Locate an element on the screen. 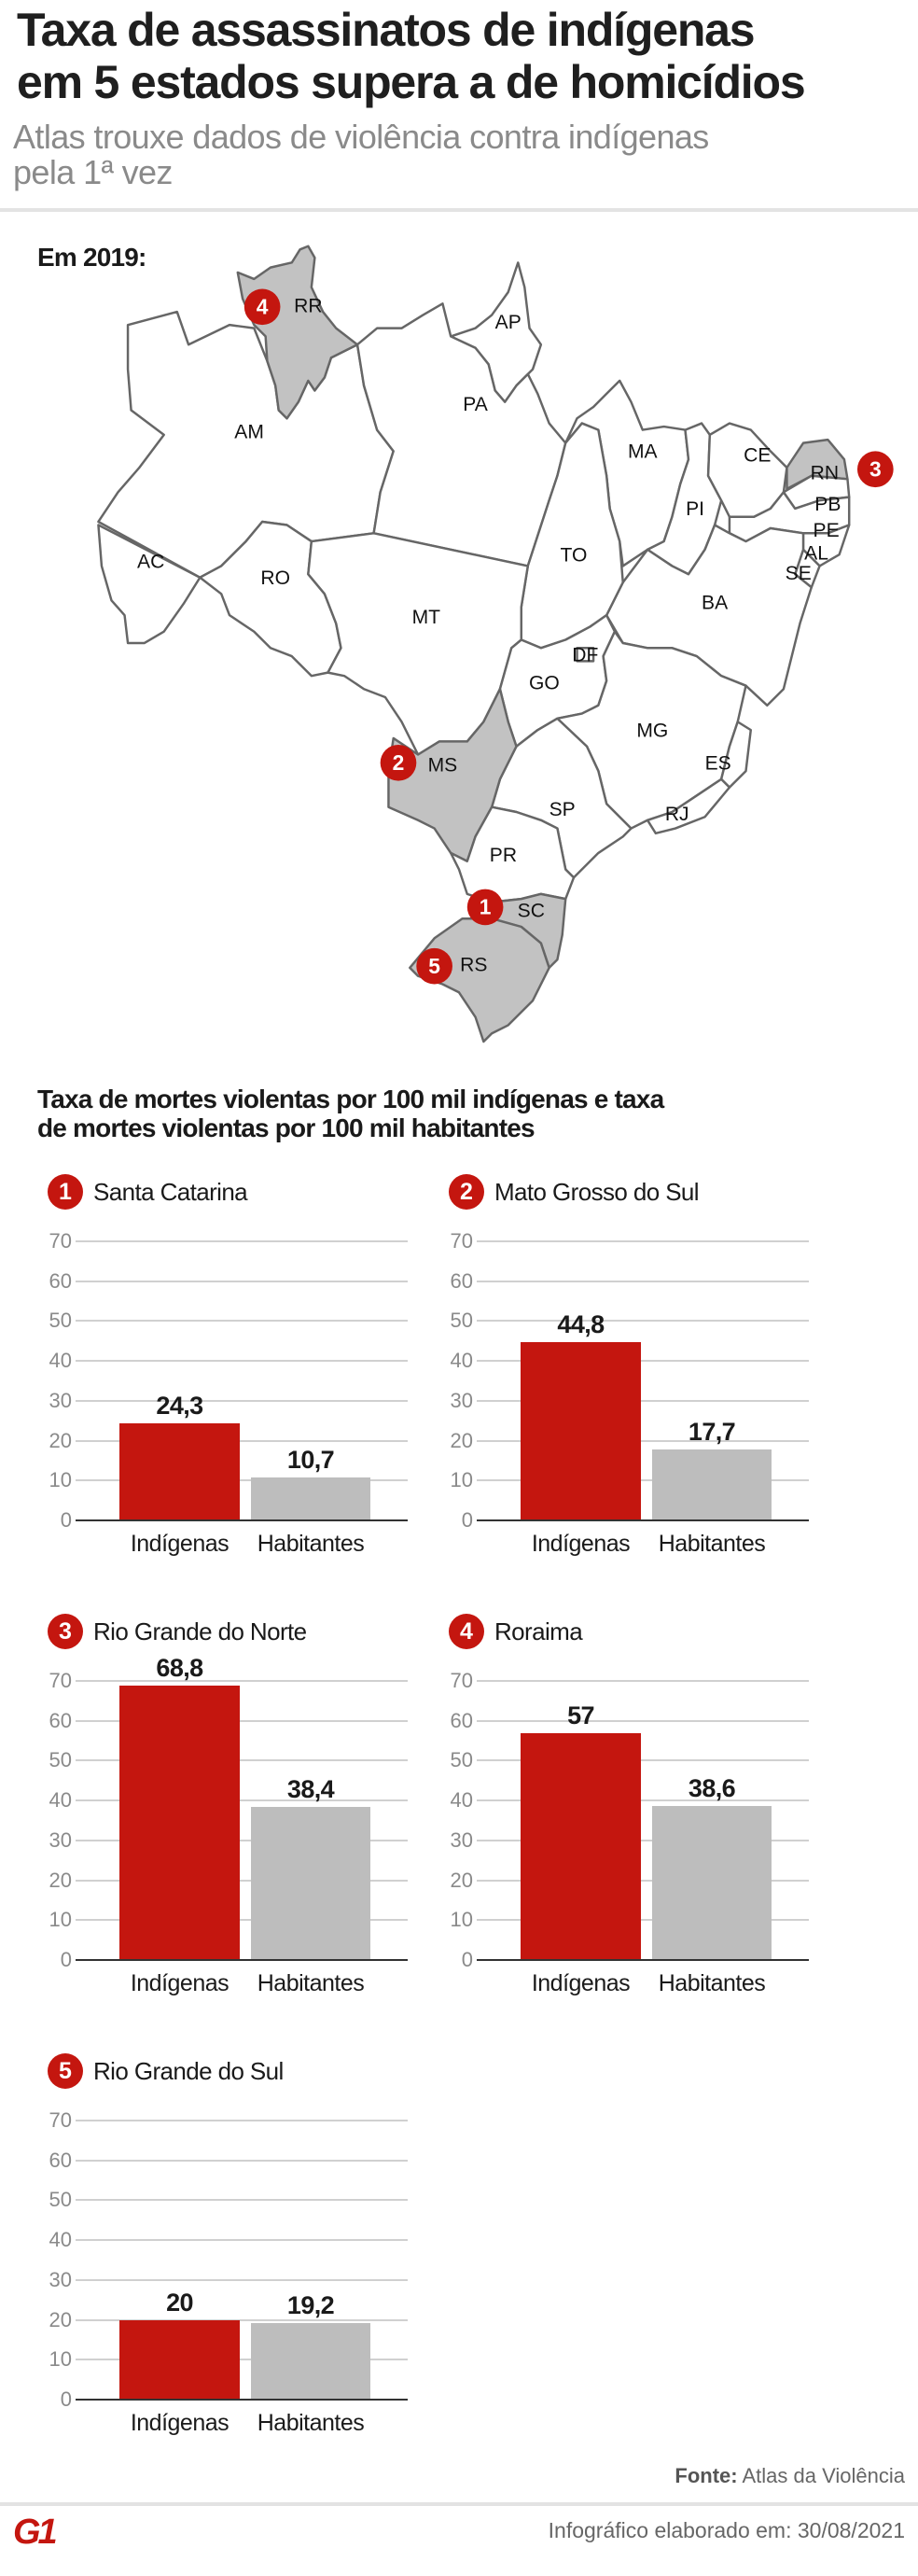  state-pa is located at coordinates (461, 434).